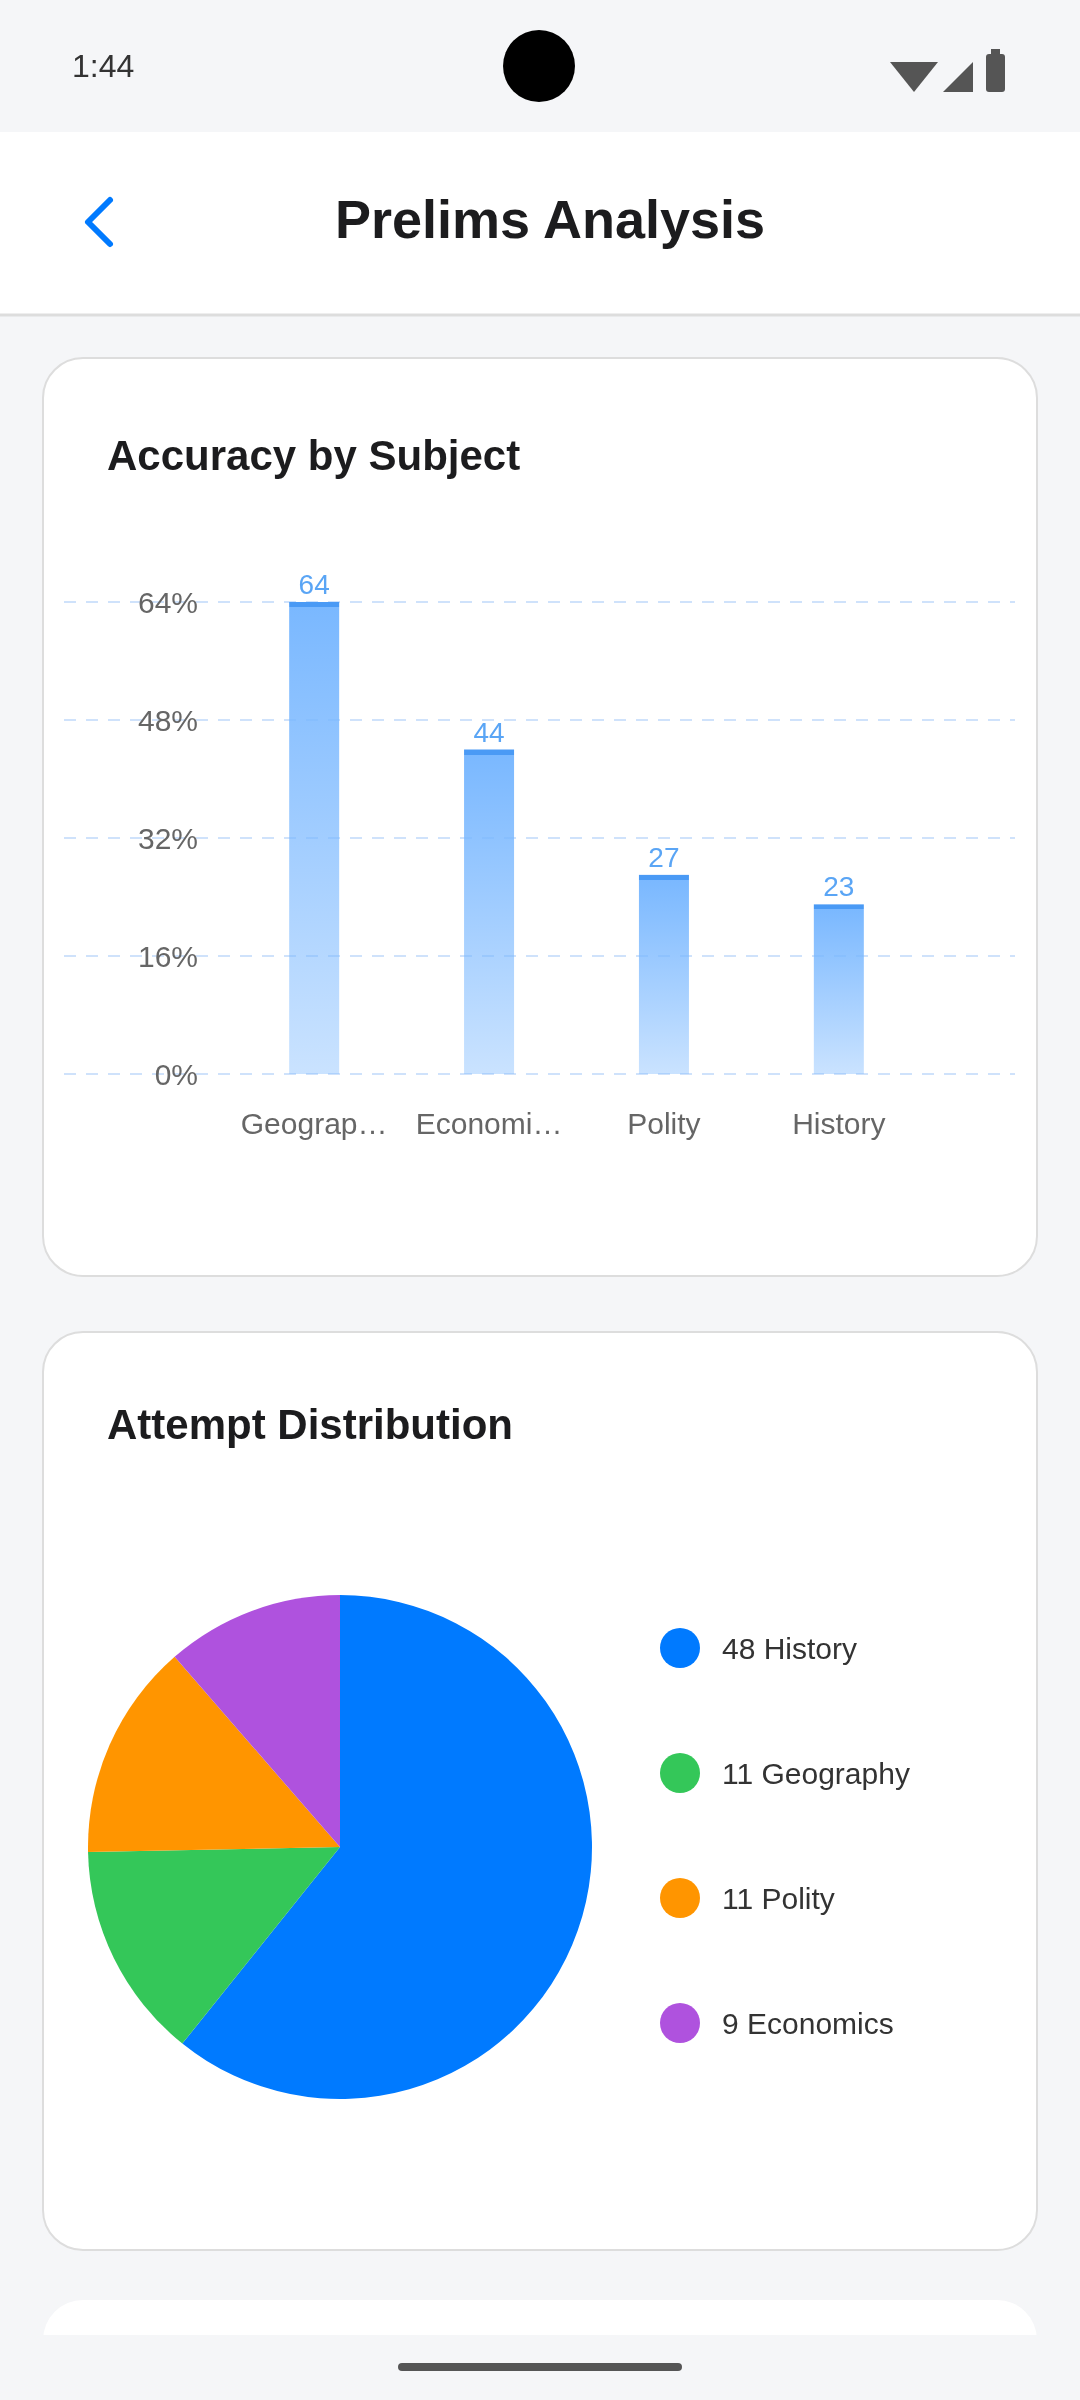 This screenshot has height=2400, width=1080. Describe the element at coordinates (310, 1424) in the screenshot. I see `chart-title: Attempt Distribution` at that location.